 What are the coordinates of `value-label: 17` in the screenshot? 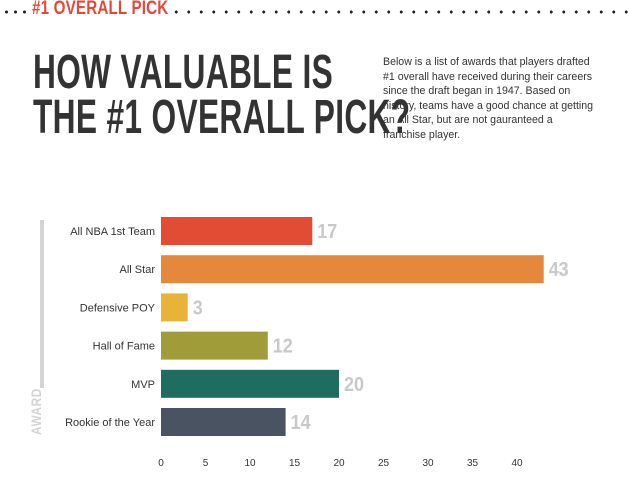 It's located at (327, 232).